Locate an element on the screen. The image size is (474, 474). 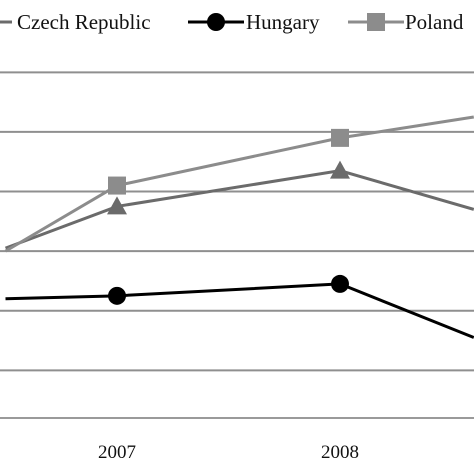
point-czech-republic-2007 is located at coordinates (117, 205).